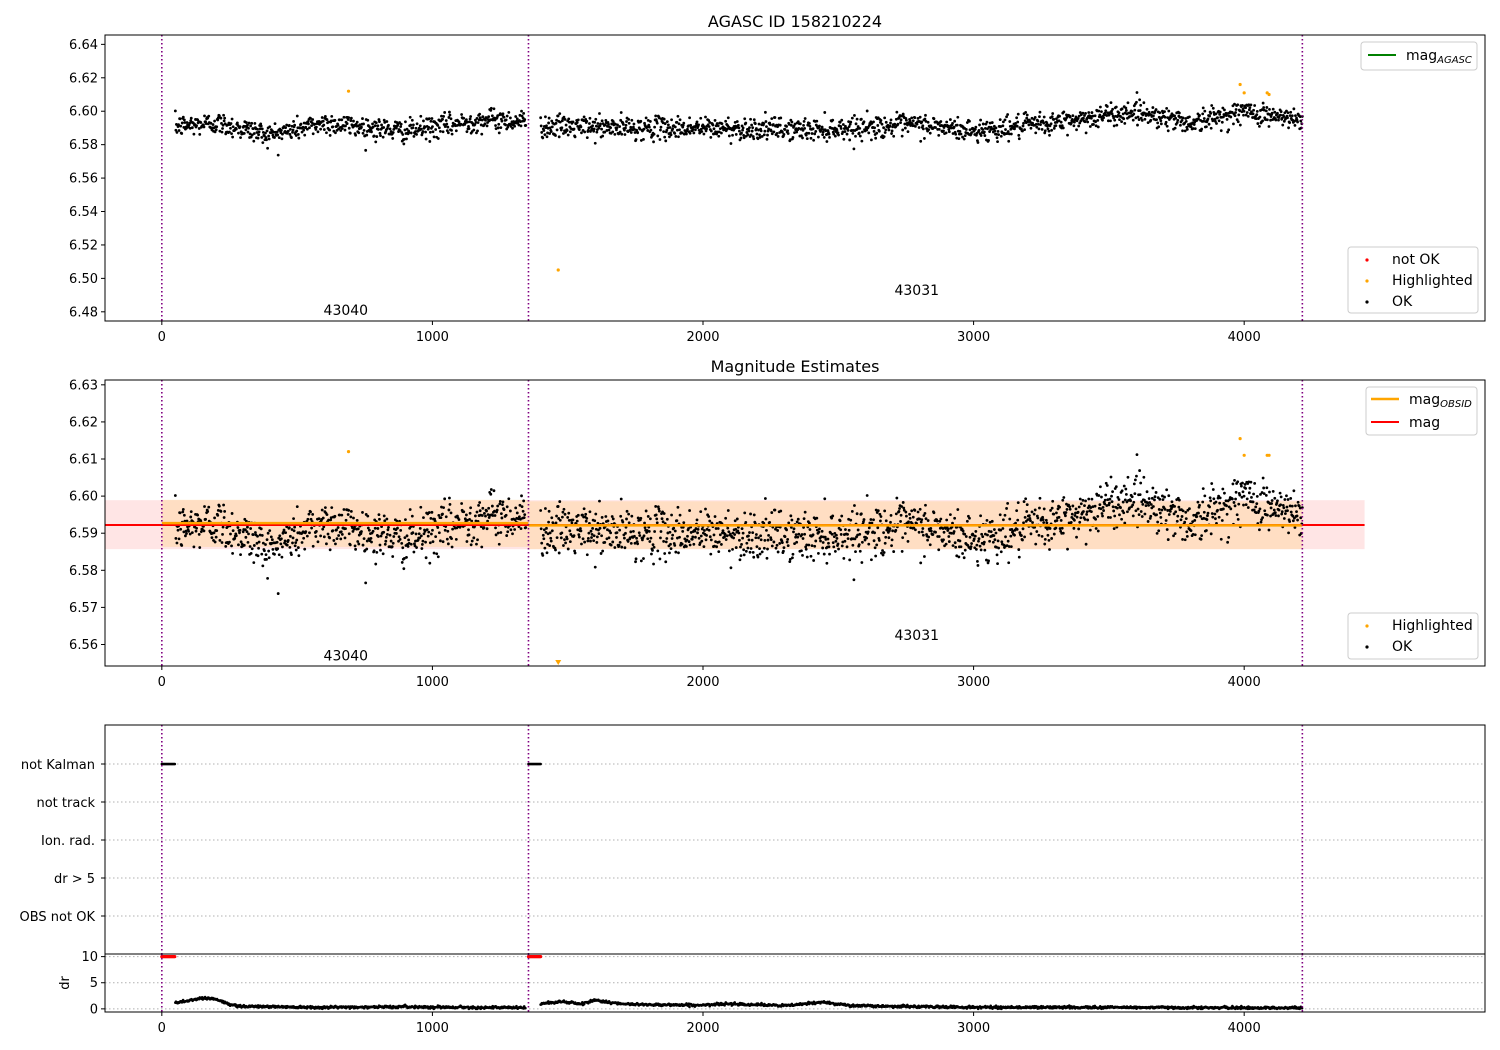  Describe the element at coordinates (973, 337) in the screenshot. I see `agasc-xtick-label: 3000` at that location.